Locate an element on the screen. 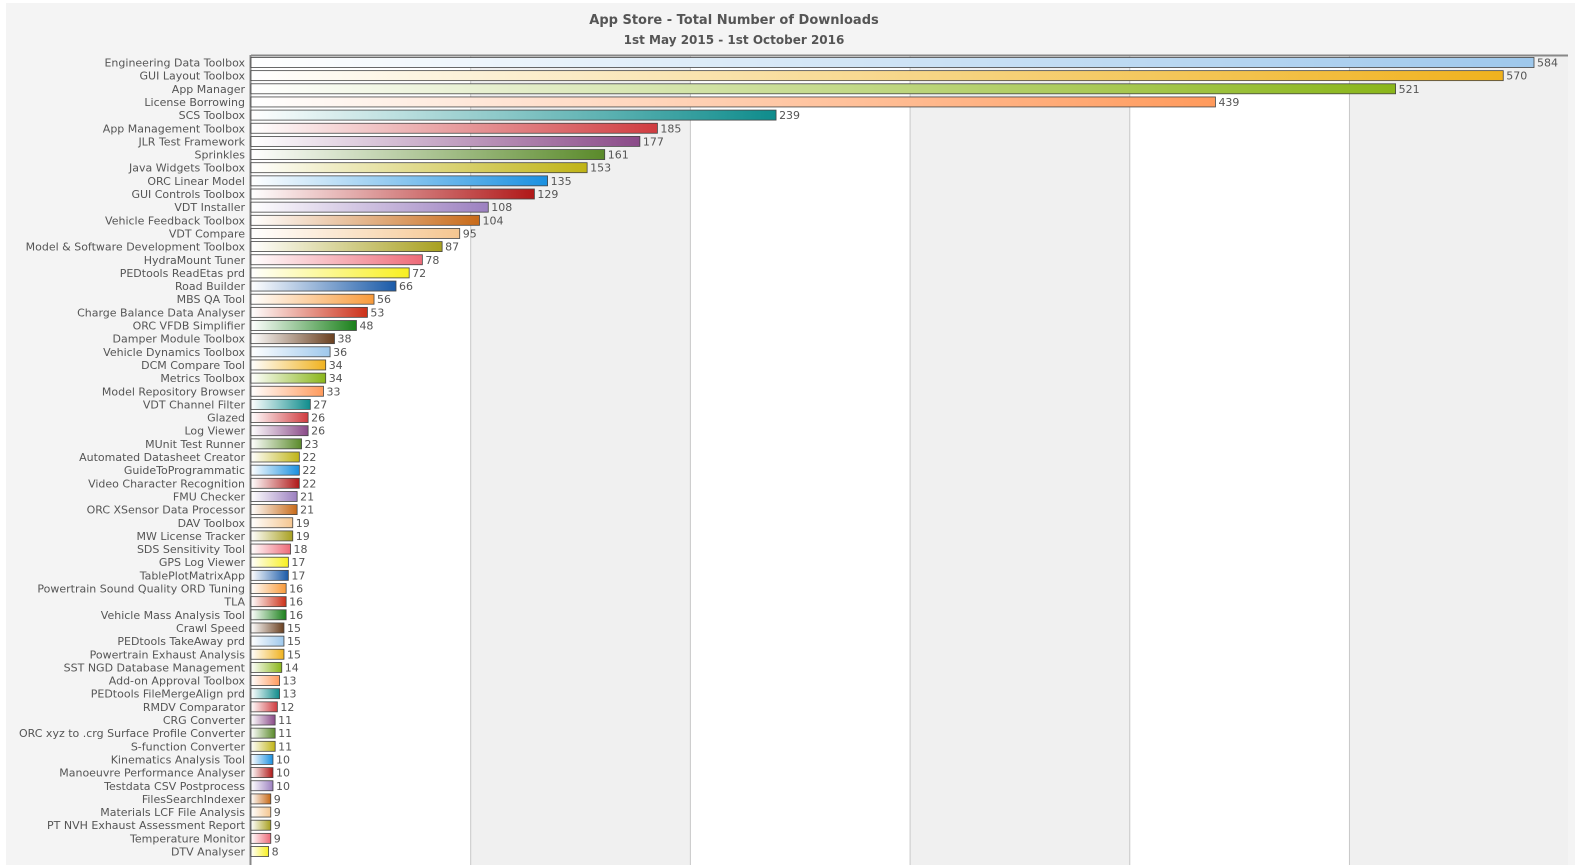 The image size is (1575, 865). category-label: S-function Converter is located at coordinates (188, 746).